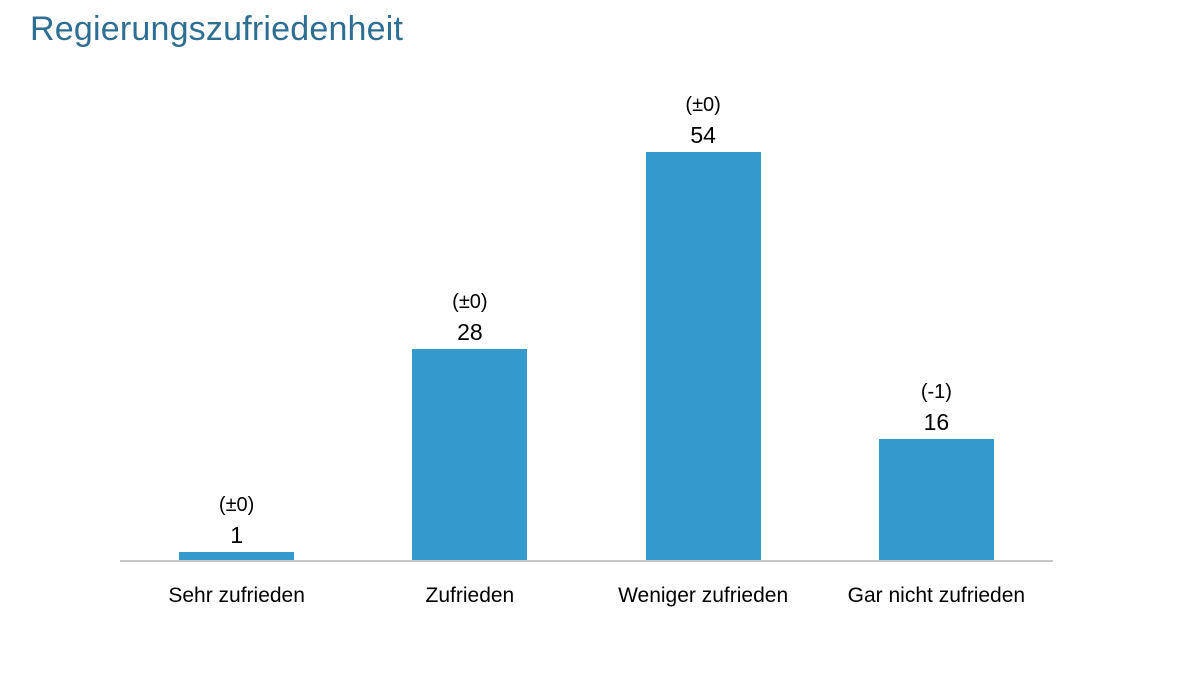 The image size is (1200, 675). I want to click on bar-change-label: (-1), so click(936, 392).